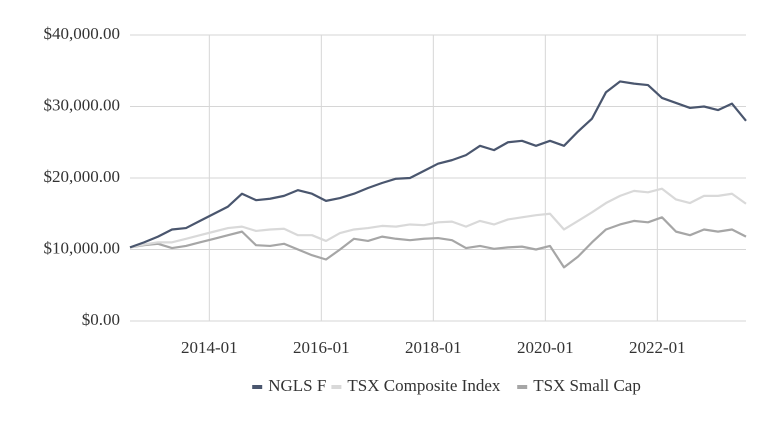 Image resolution: width=768 pixels, height=423 pixels. What do you see at coordinates (82, 33) in the screenshot?
I see `y-tick-label: $40,000.00` at bounding box center [82, 33].